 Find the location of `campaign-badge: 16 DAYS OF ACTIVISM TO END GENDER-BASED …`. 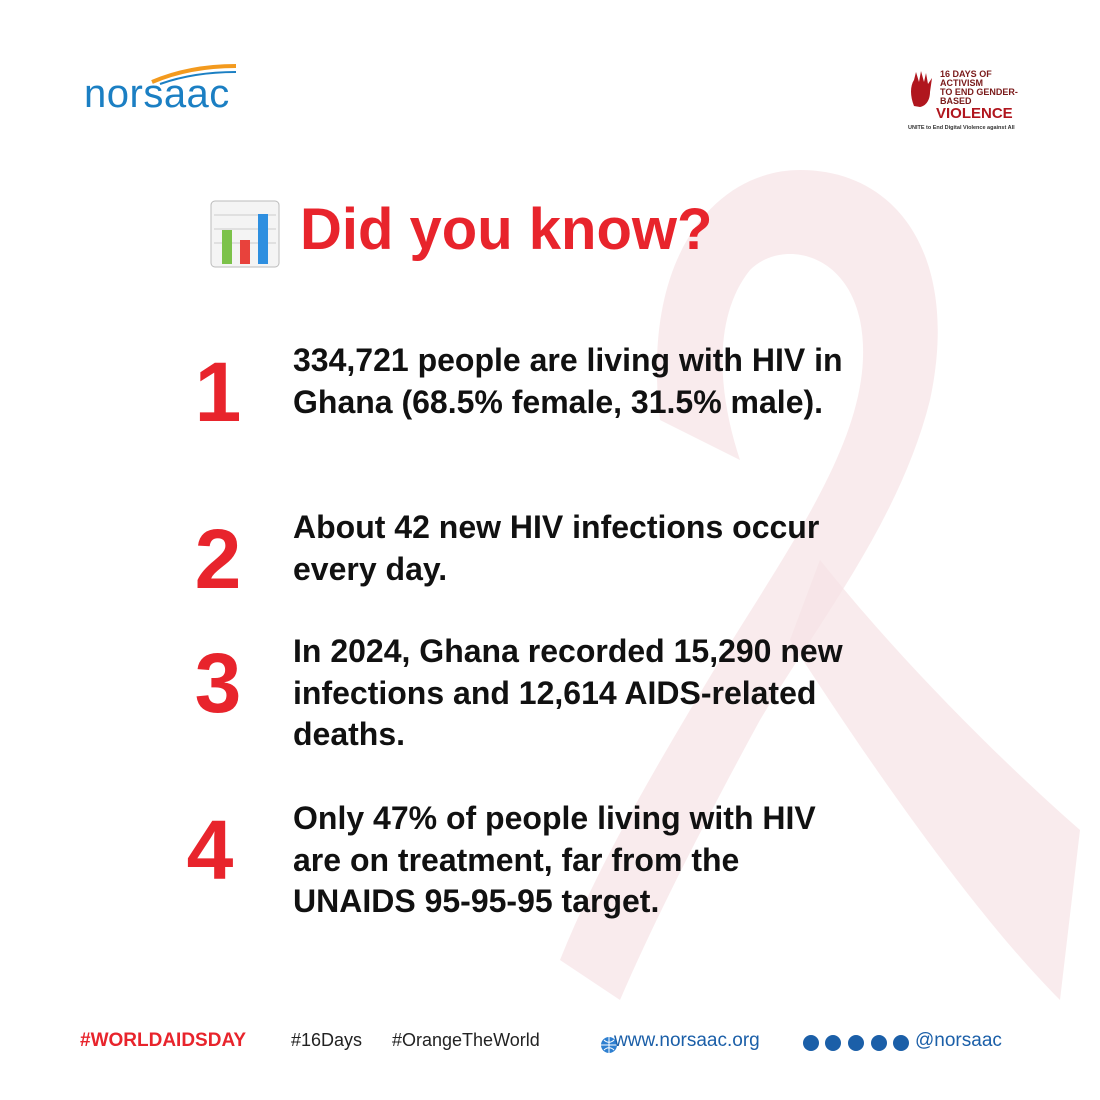

campaign-badge: 16 DAYS OF ACTIVISM TO END GENDER-BASED … is located at coordinates (968, 100).